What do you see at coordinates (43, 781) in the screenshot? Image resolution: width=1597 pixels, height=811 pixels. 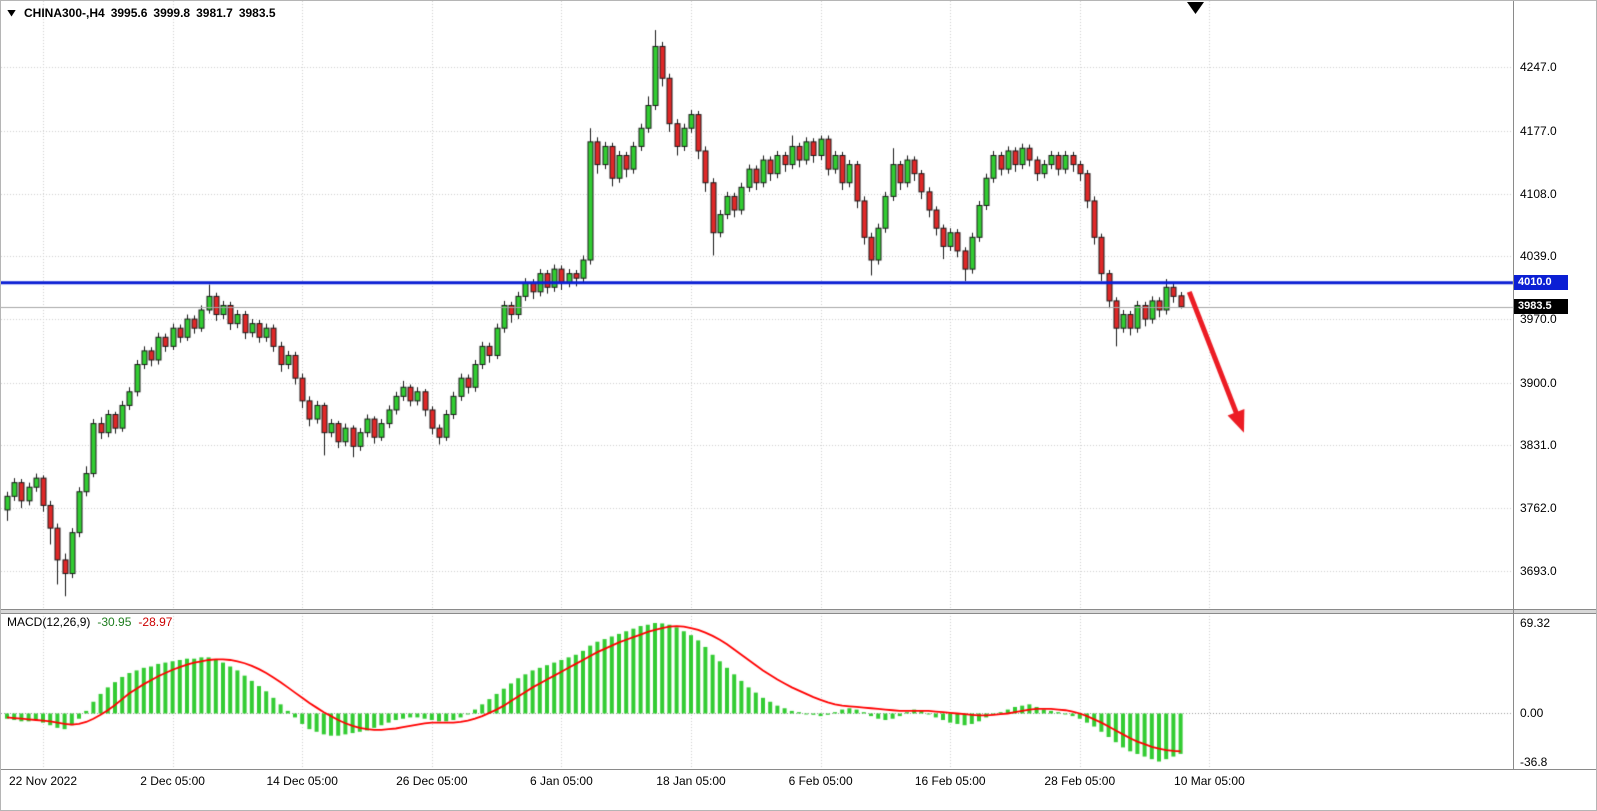 I see `date-tick-label: 22 Nov 2022` at bounding box center [43, 781].